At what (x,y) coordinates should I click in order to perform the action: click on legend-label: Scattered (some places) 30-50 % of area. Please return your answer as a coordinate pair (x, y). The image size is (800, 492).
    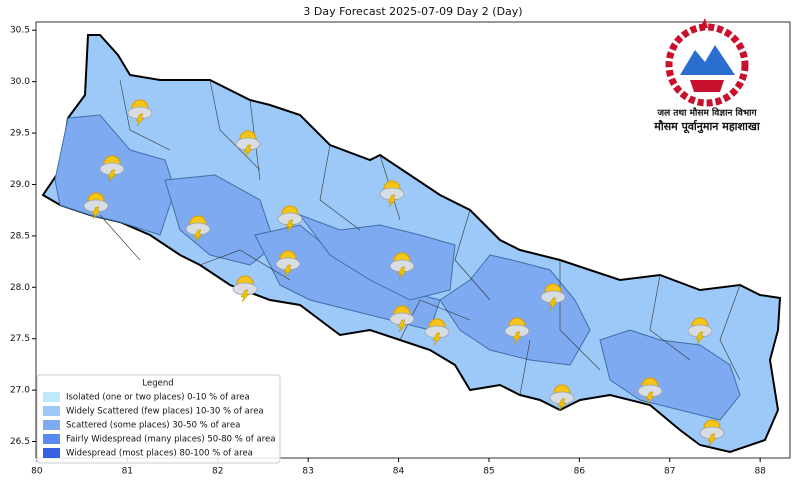
    Looking at the image, I should click on (153, 426).